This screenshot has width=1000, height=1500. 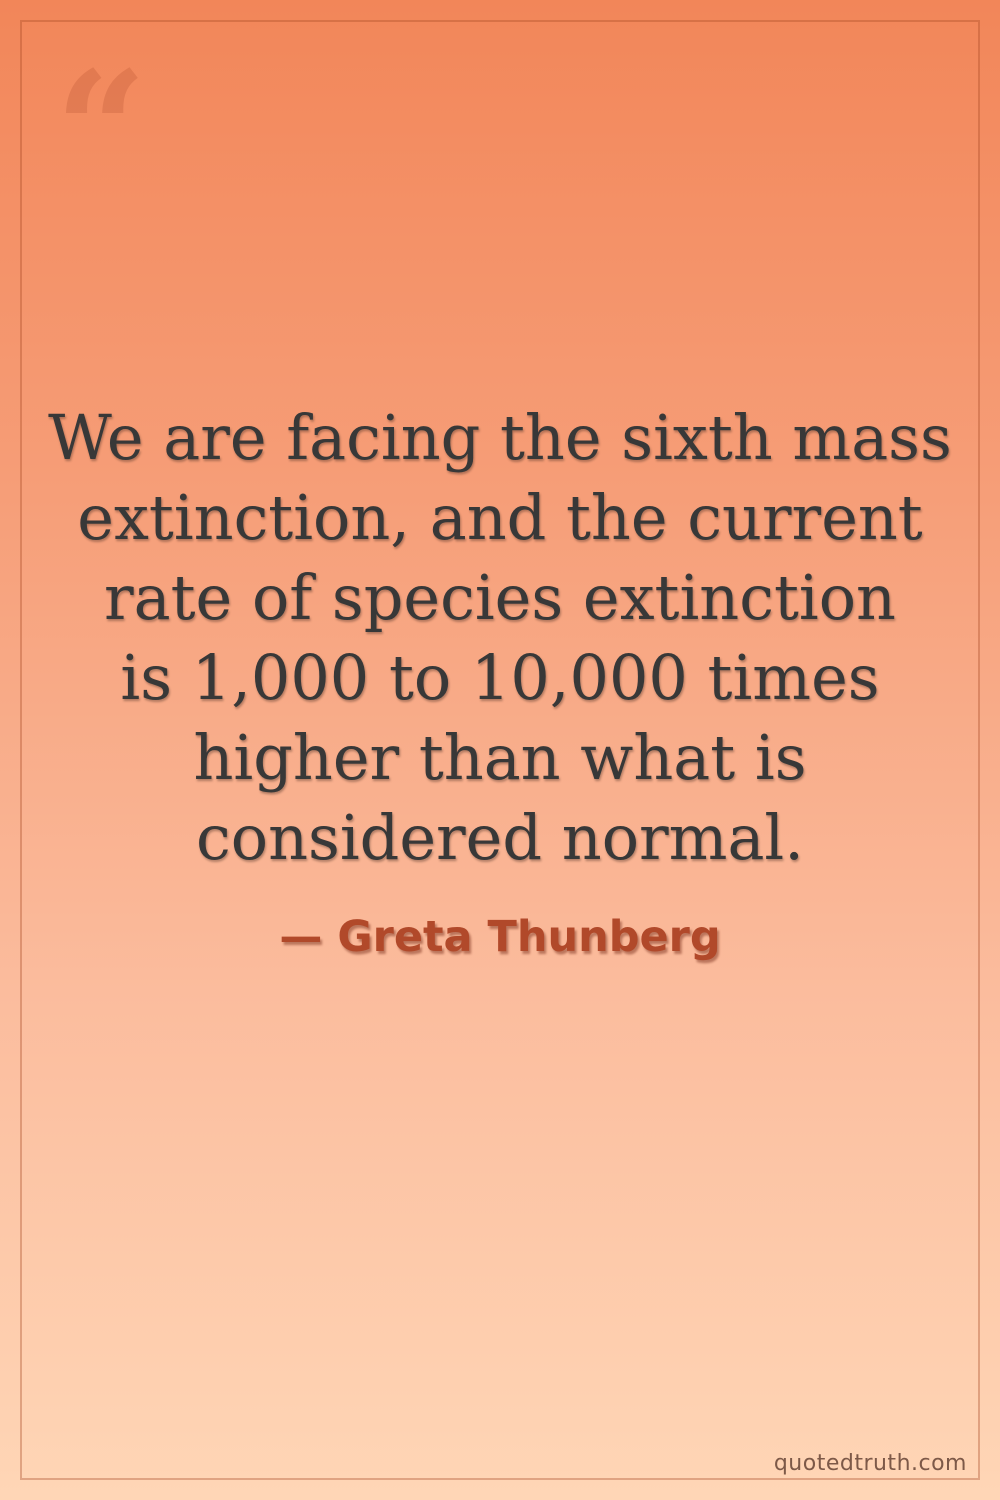 I want to click on quote-line: We are facing the sixth mass, so click(x=500, y=437).